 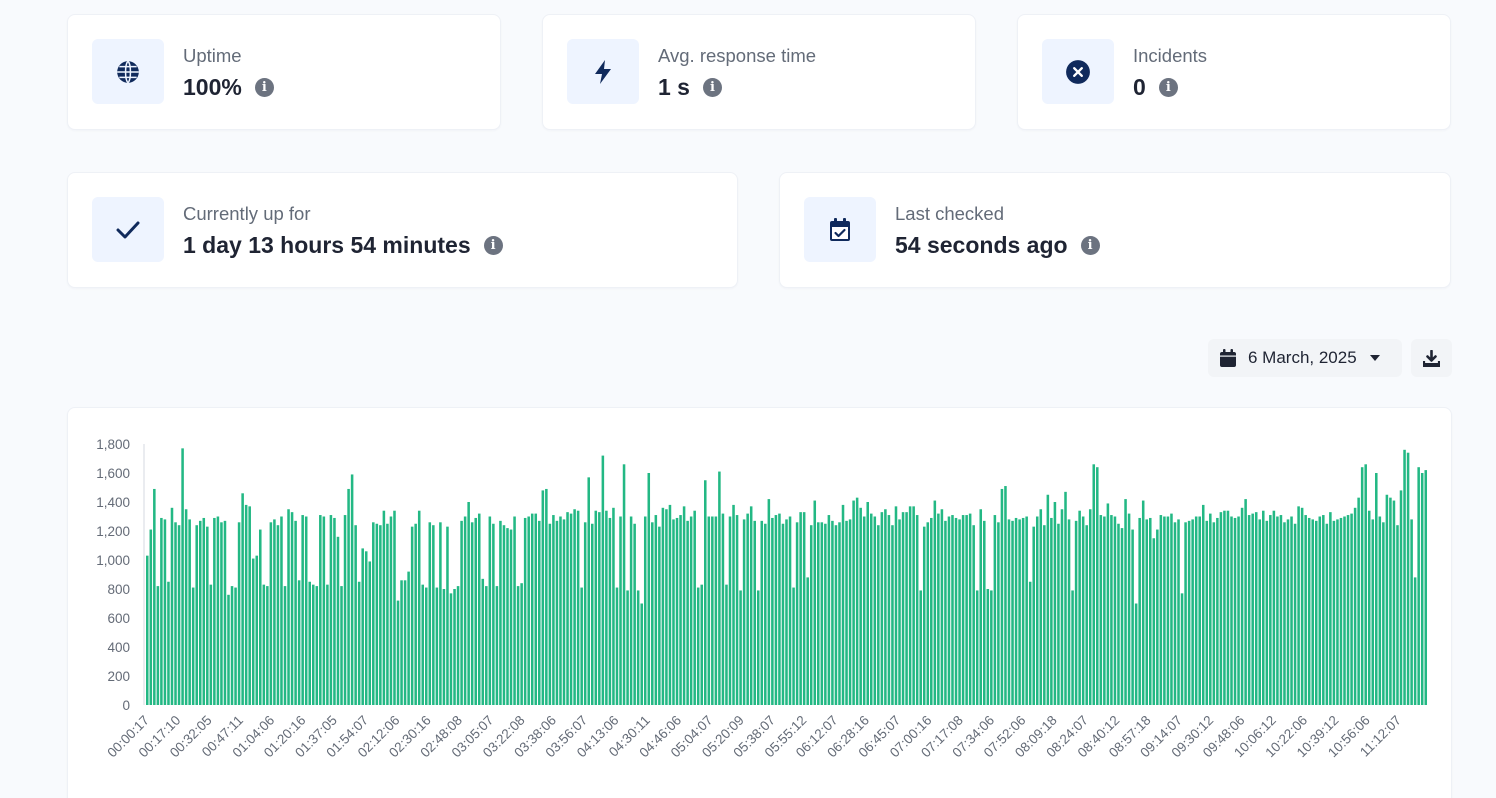 I want to click on date-picker: 6 March, 2025, so click(x=1305, y=358).